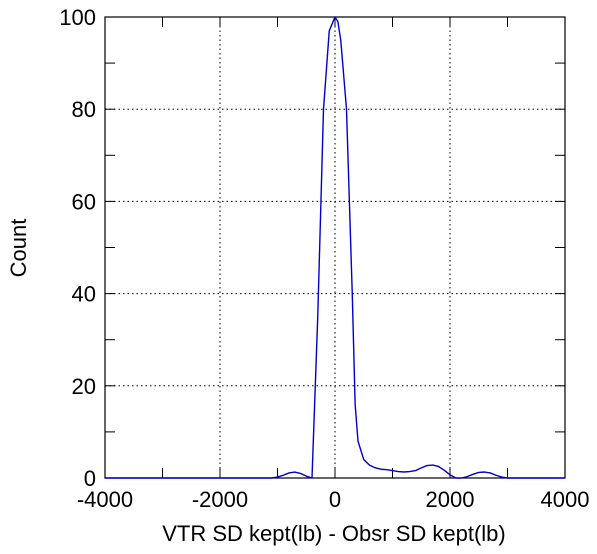 The image size is (597, 554). Describe the element at coordinates (77, 17) in the screenshot. I see `y-tick-label: 100` at that location.